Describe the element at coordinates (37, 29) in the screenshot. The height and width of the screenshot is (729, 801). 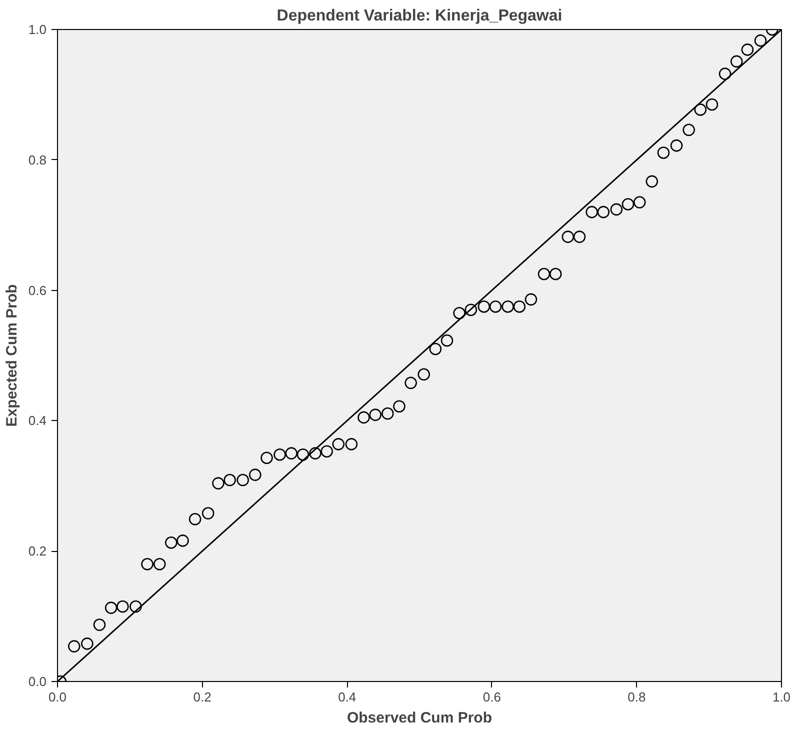
I see `y-tick-label: 1.0` at that location.